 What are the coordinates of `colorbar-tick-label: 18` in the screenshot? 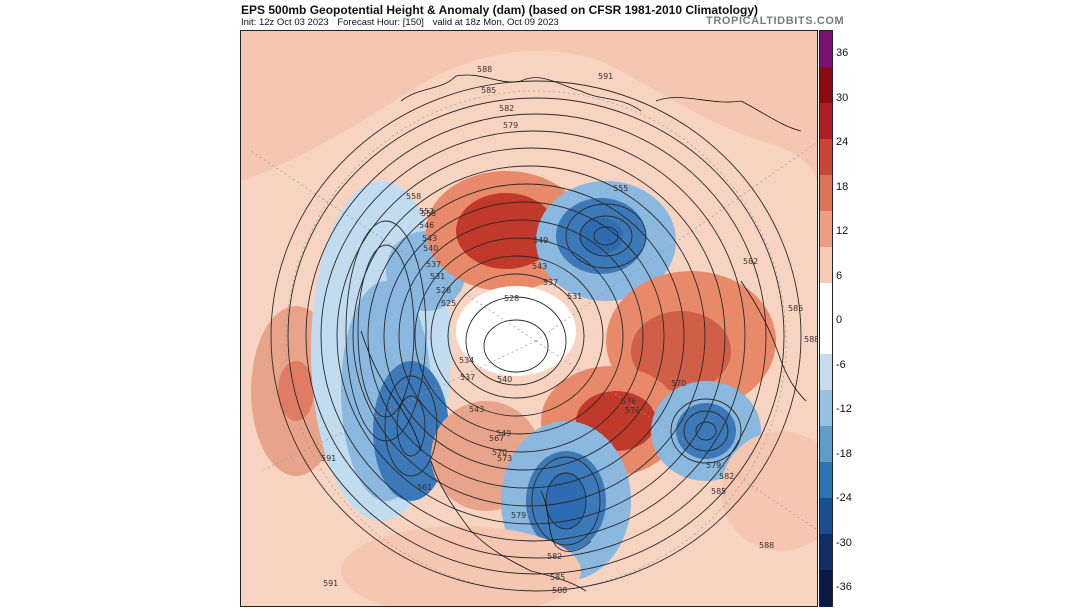 It's located at (842, 186).